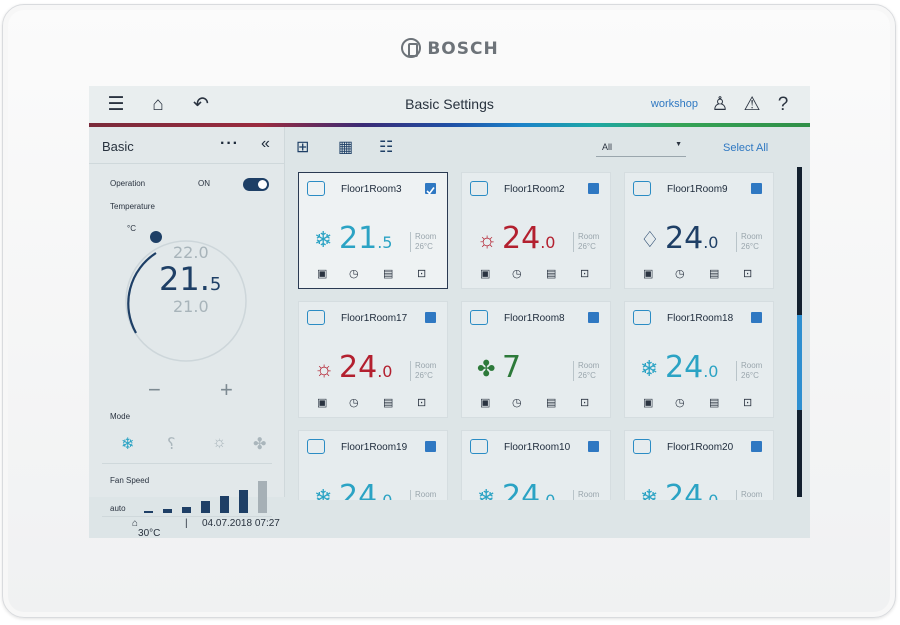 The image size is (900, 625). What do you see at coordinates (463, 49) in the screenshot?
I see `brand-name: BOSCH` at bounding box center [463, 49].